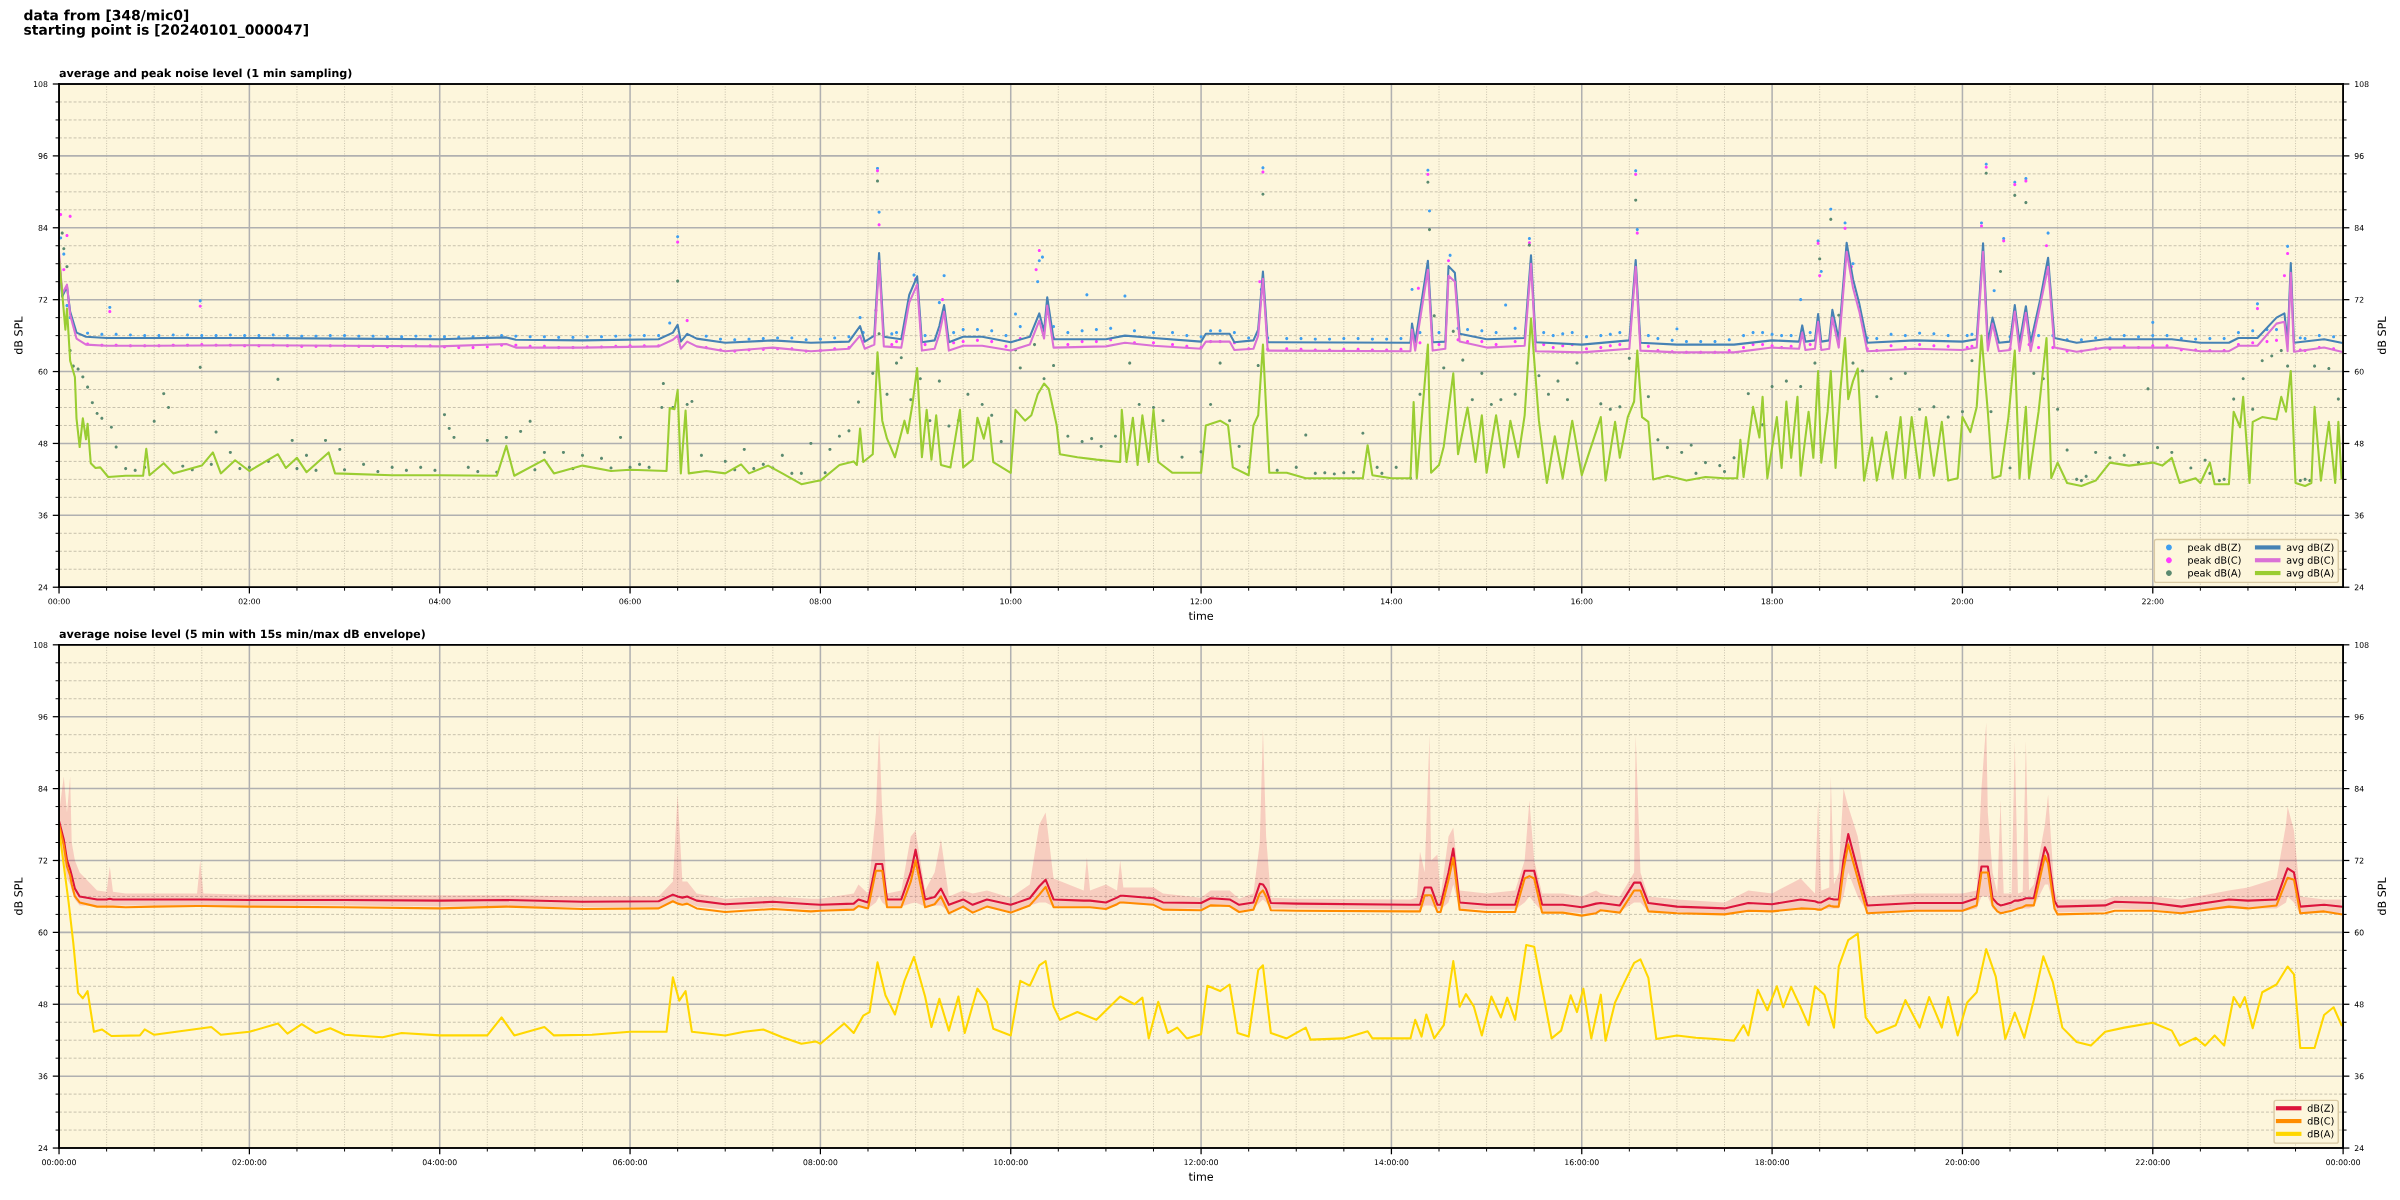 The height and width of the screenshot is (1200, 2400). I want to click on legend-label: dB(A), so click(2320, 1134).